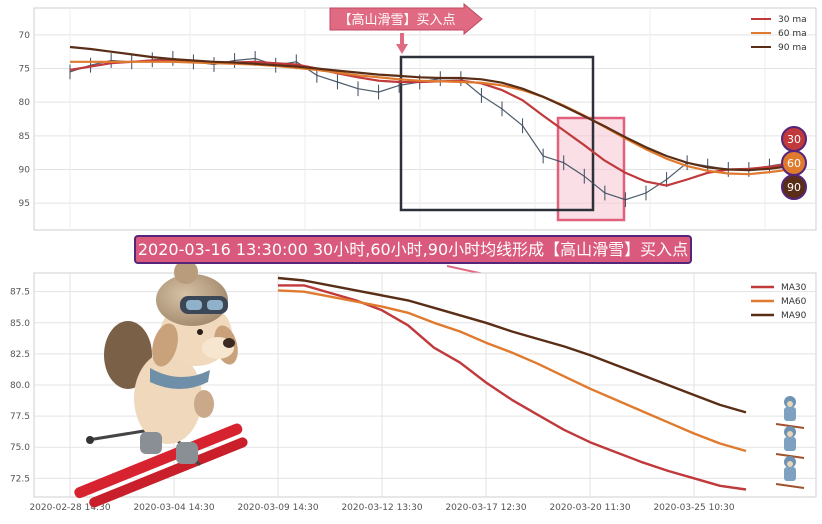 This screenshot has width=822, height=524. What do you see at coordinates (25, 120) in the screenshot?
I see `top-y-axis: 95 90 85 80 75 70` at bounding box center [25, 120].